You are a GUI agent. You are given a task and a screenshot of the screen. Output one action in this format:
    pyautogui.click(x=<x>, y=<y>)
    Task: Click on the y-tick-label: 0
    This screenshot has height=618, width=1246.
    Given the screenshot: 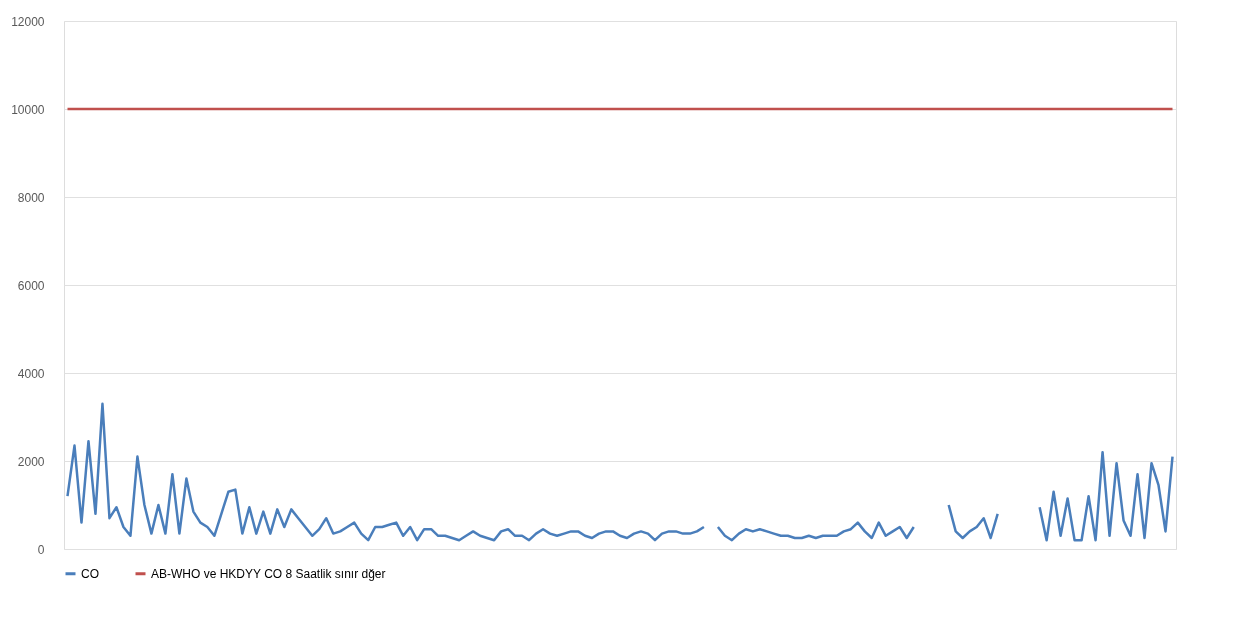 What is the action you would take?
    pyautogui.click(x=41, y=549)
    